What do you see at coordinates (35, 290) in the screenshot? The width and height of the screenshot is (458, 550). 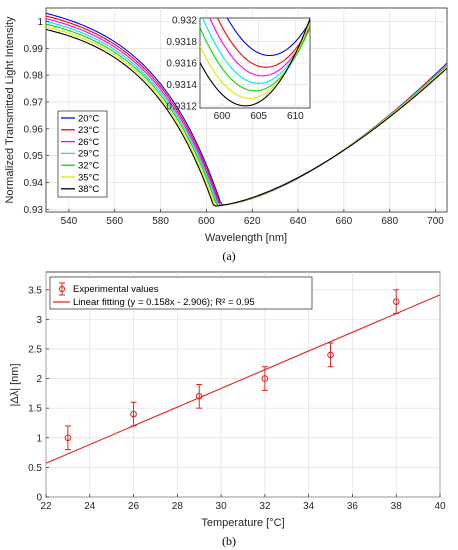 I see `panel-b-y-tick-label: 3.5` at bounding box center [35, 290].